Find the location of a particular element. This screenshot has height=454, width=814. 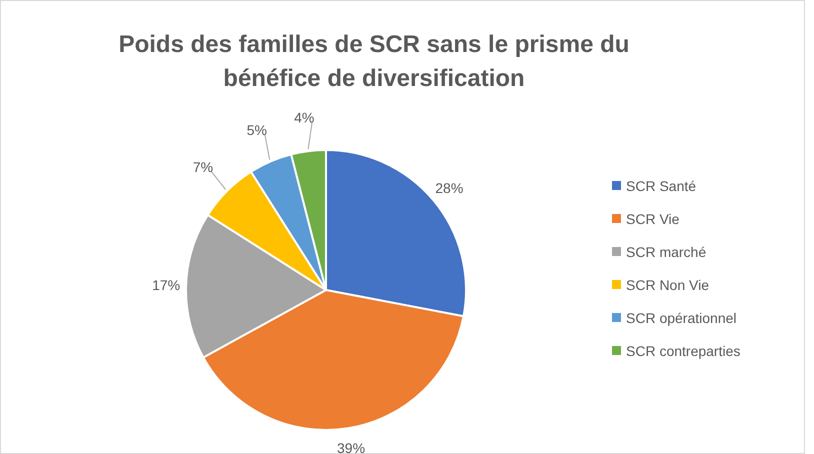

data-label: 5% is located at coordinates (257, 130).